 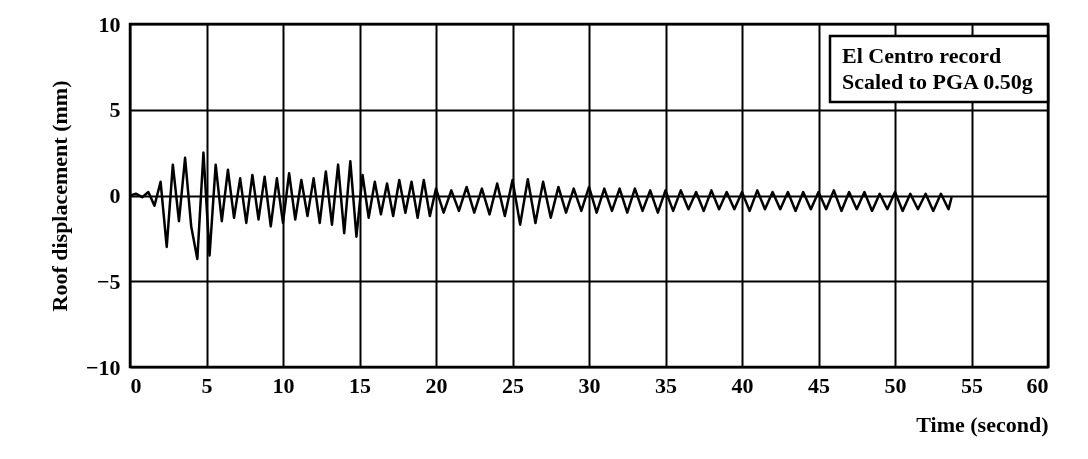 I want to click on y-tick-label: −5, so click(x=108, y=281).